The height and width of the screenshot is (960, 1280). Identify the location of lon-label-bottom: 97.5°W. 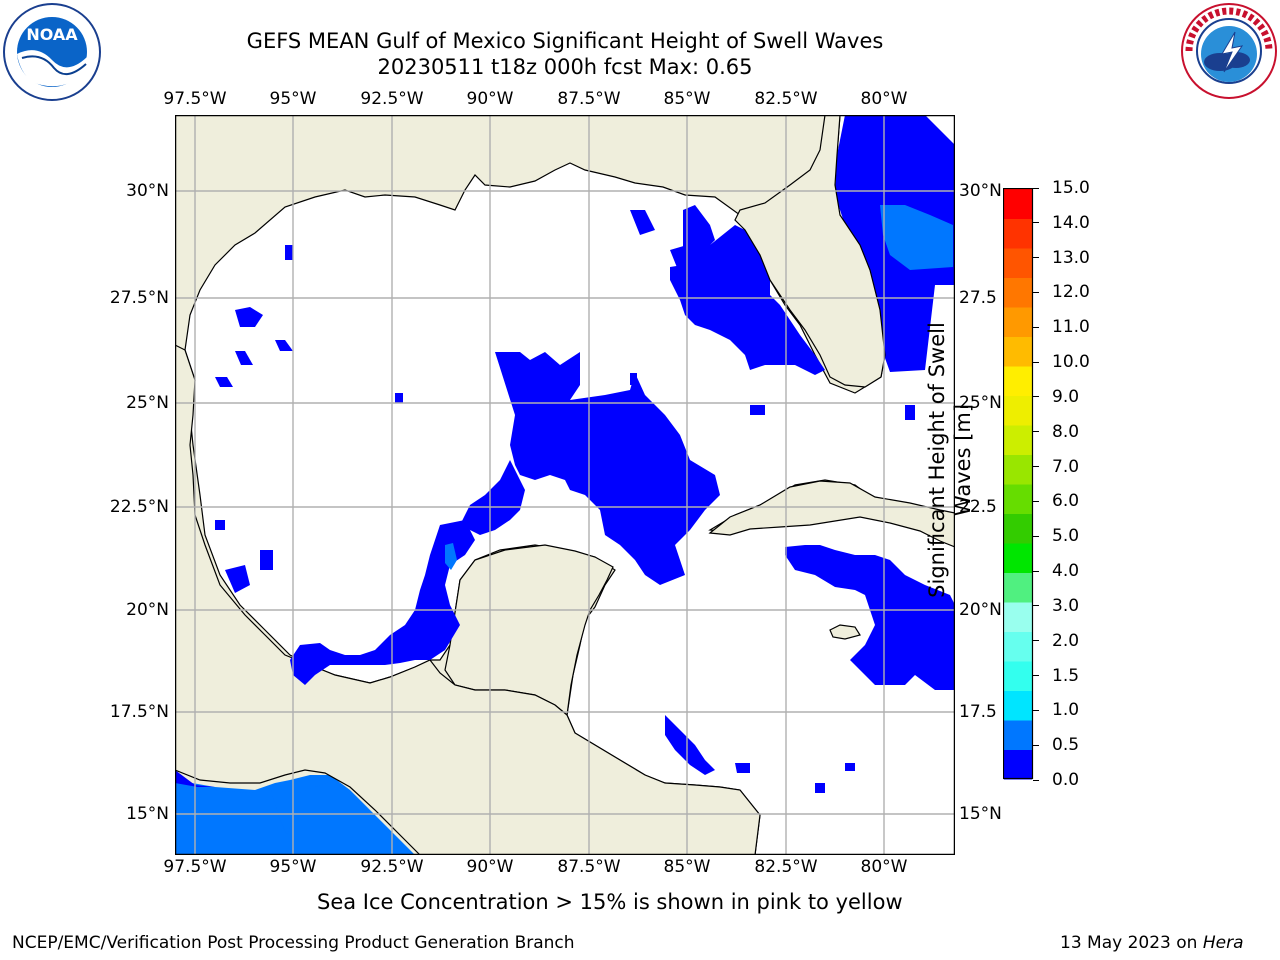
(195, 867).